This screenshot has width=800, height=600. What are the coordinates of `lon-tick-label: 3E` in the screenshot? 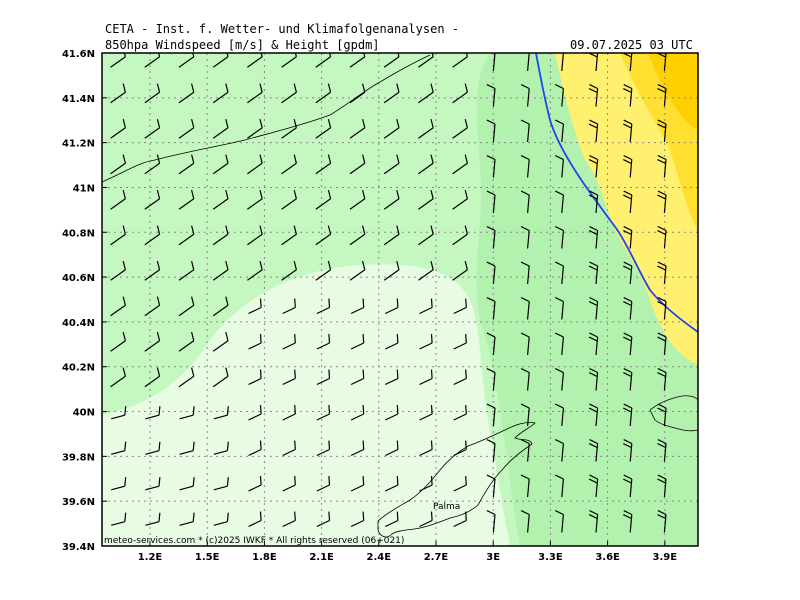 It's located at (493, 557).